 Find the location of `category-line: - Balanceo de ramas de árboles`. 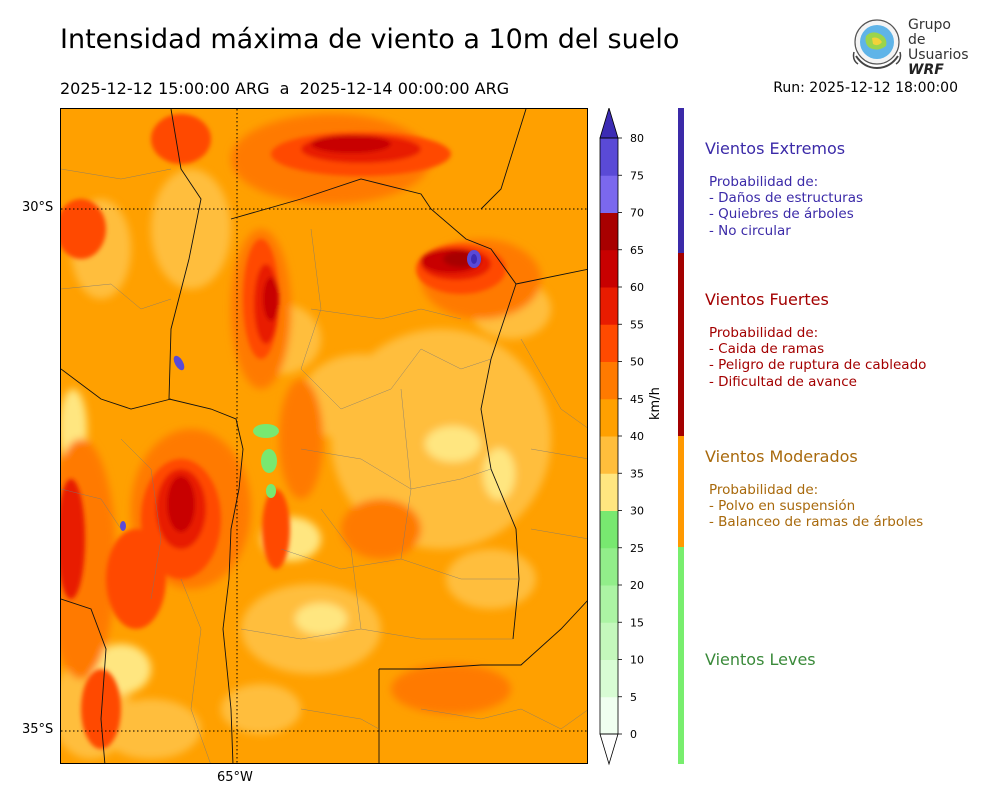

category-line: - Balanceo de ramas de árboles is located at coordinates (816, 522).